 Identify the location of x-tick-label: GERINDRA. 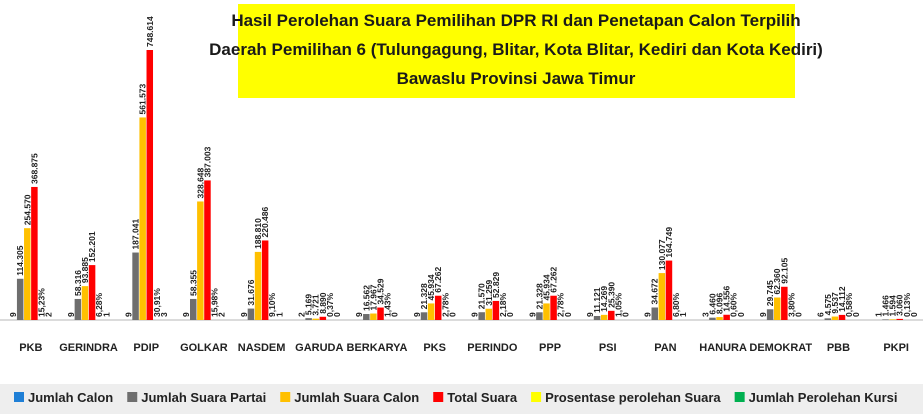
(88, 348).